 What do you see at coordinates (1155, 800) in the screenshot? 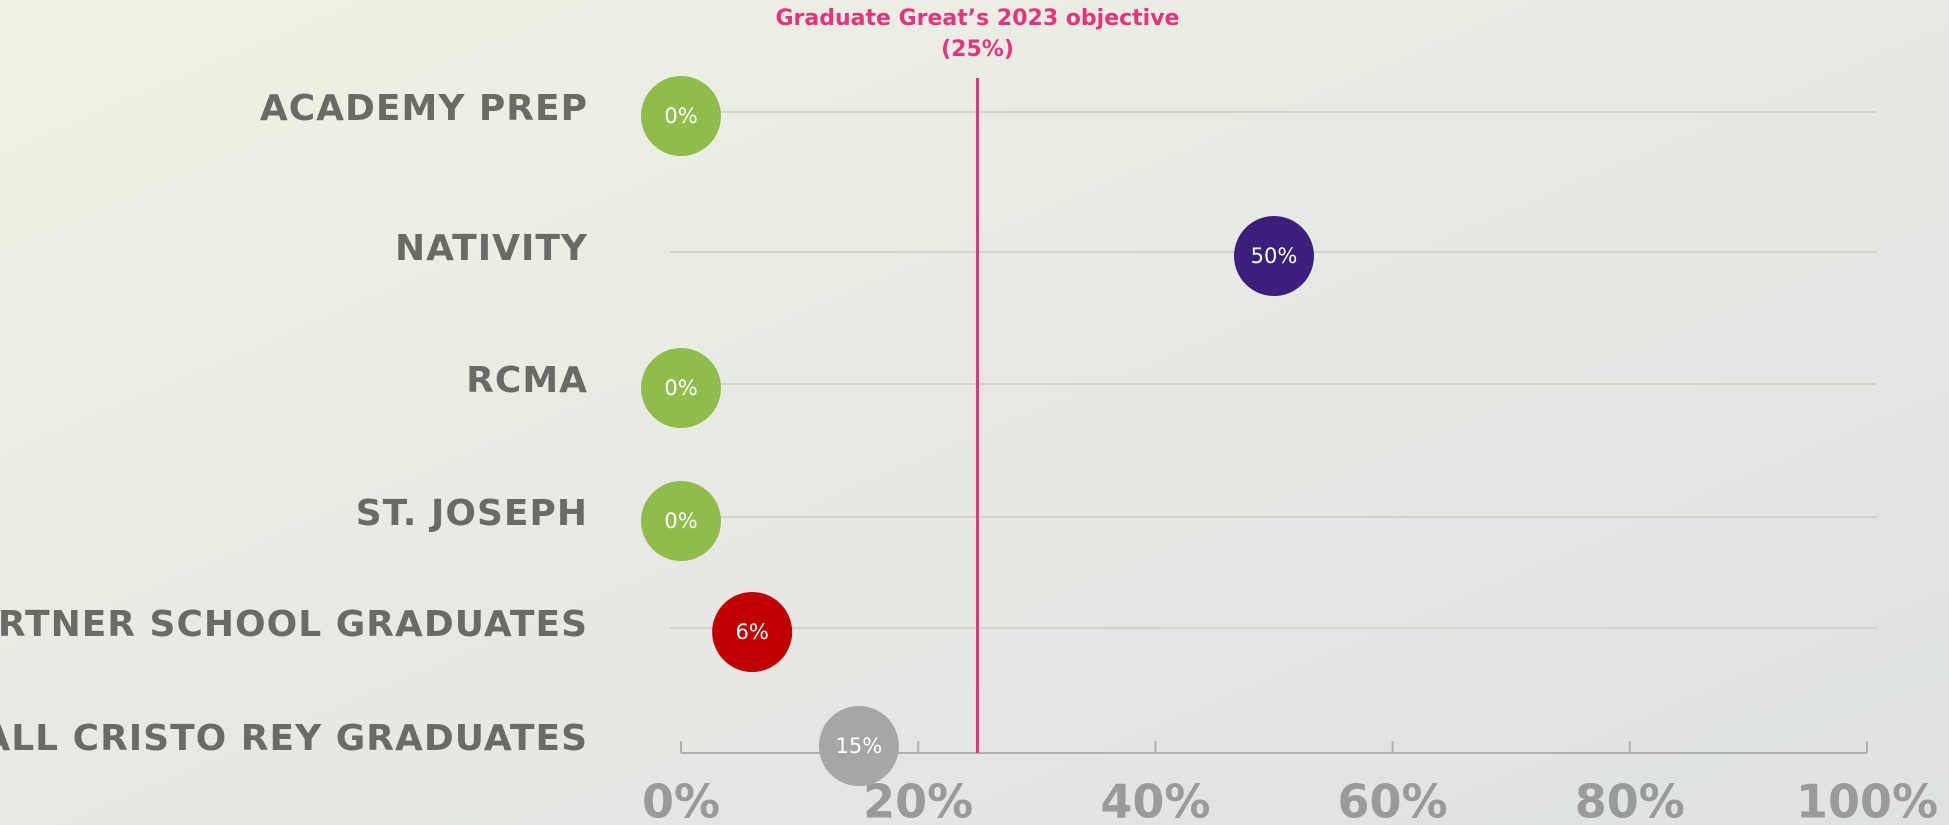
I see `x-tick-label: 40%` at bounding box center [1155, 800].